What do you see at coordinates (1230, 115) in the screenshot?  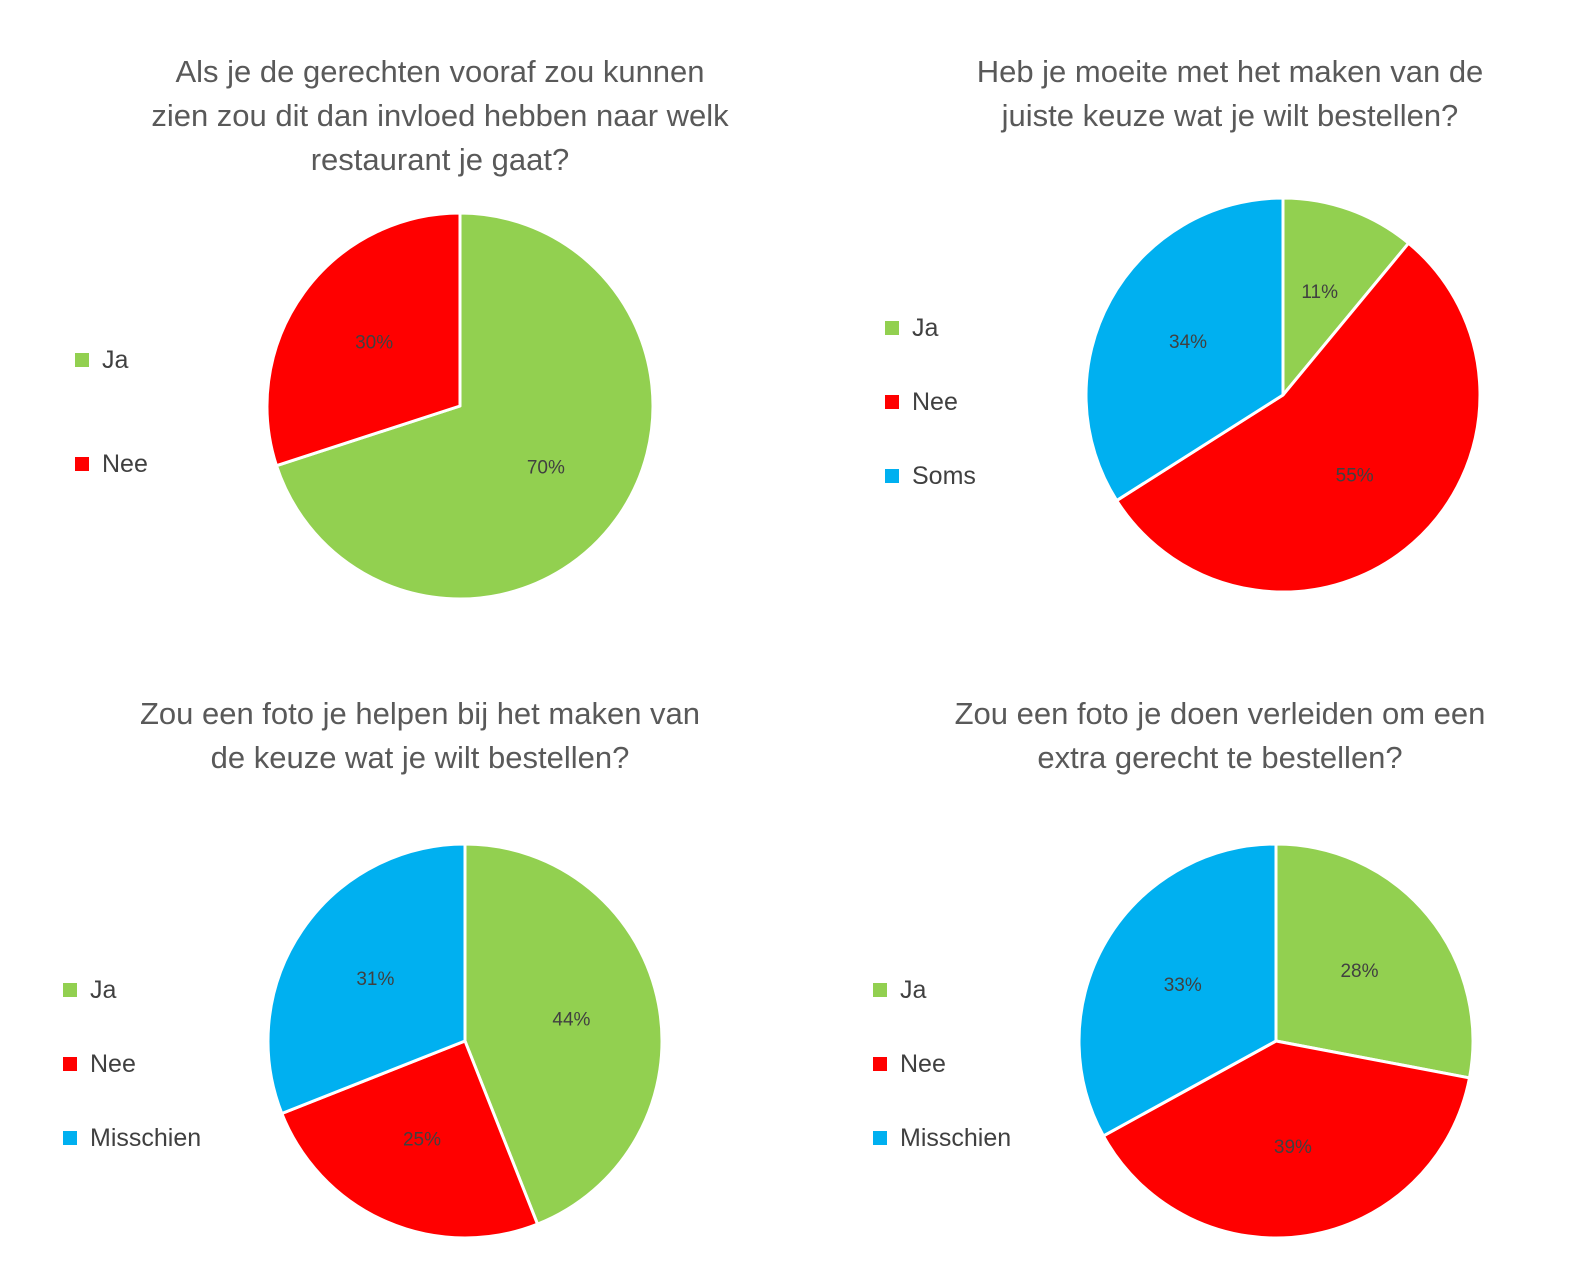 I see `chart-title-line: juiste keuze wat je wilt bestellen?` at bounding box center [1230, 115].